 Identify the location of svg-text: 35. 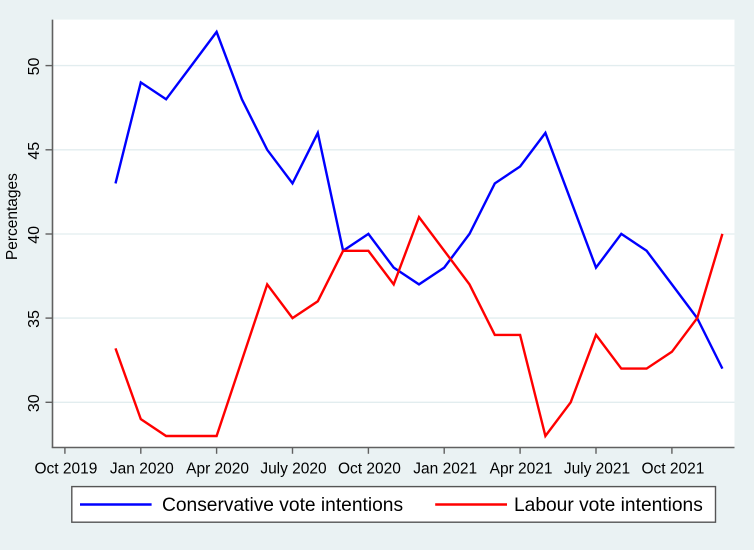
(34, 319).